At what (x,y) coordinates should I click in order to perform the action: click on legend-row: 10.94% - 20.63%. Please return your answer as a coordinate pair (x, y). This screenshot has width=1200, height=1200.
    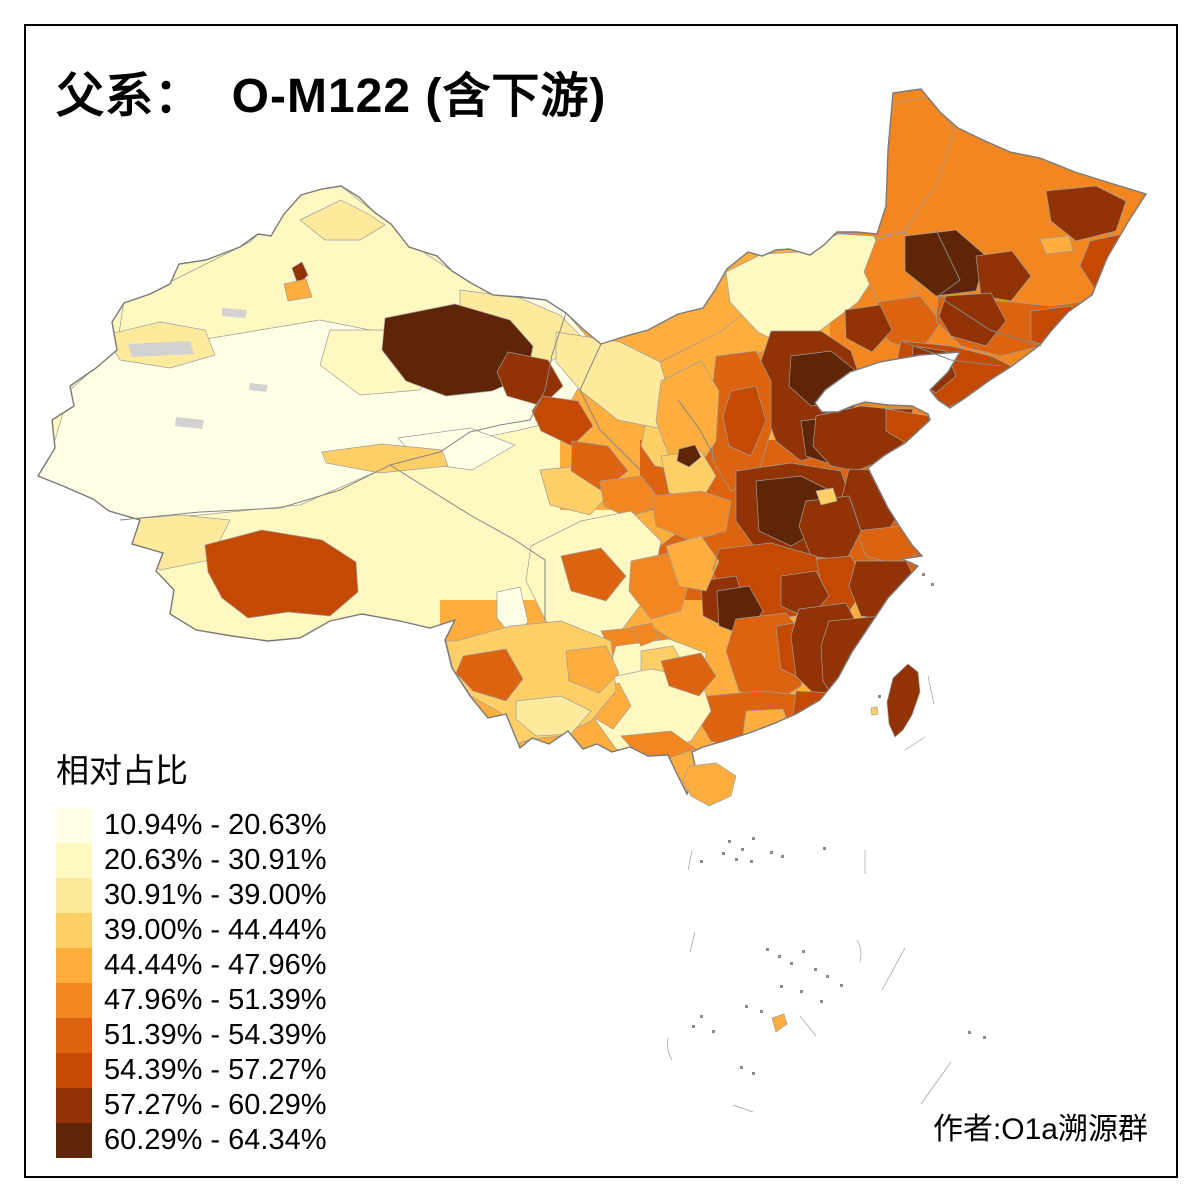
    Looking at the image, I should click on (191, 825).